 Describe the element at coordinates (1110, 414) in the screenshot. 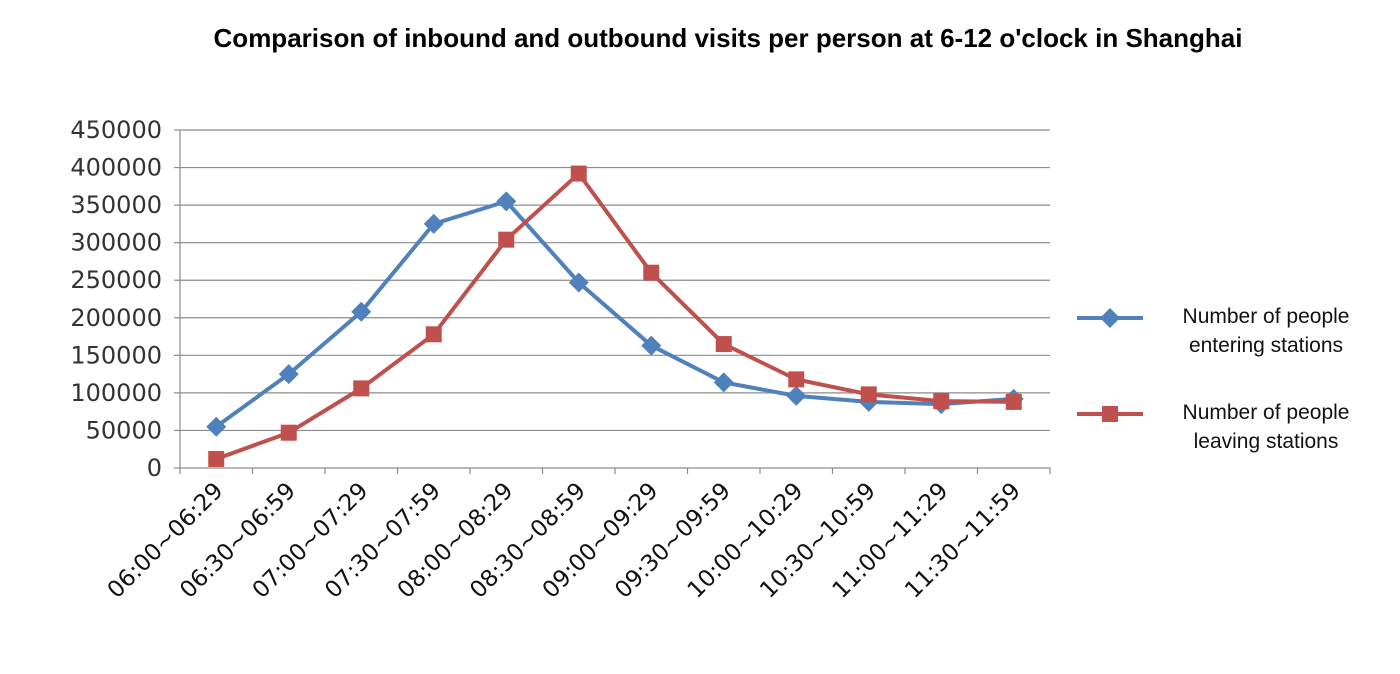

I see `legend-marker-square` at that location.